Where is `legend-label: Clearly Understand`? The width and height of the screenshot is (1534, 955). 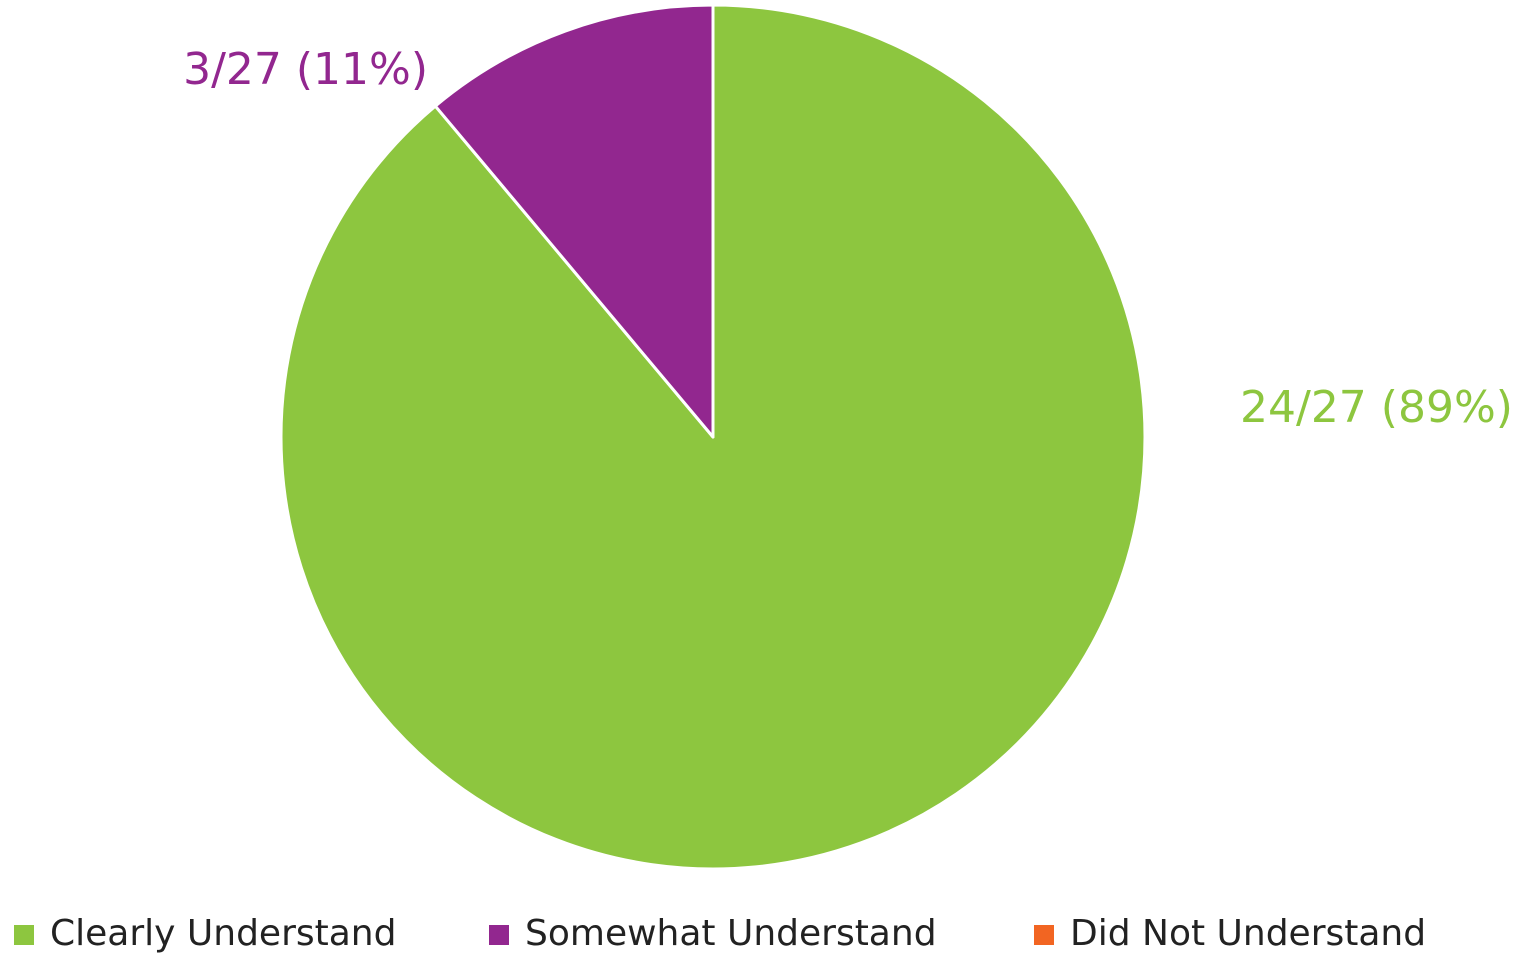
legend-label: Clearly Understand is located at coordinates (223, 933).